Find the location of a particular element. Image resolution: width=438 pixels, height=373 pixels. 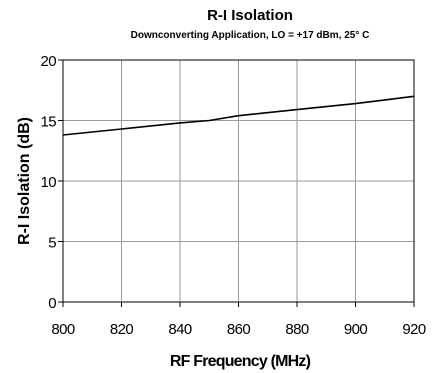

x-tick-label: 800 is located at coordinates (62, 329).